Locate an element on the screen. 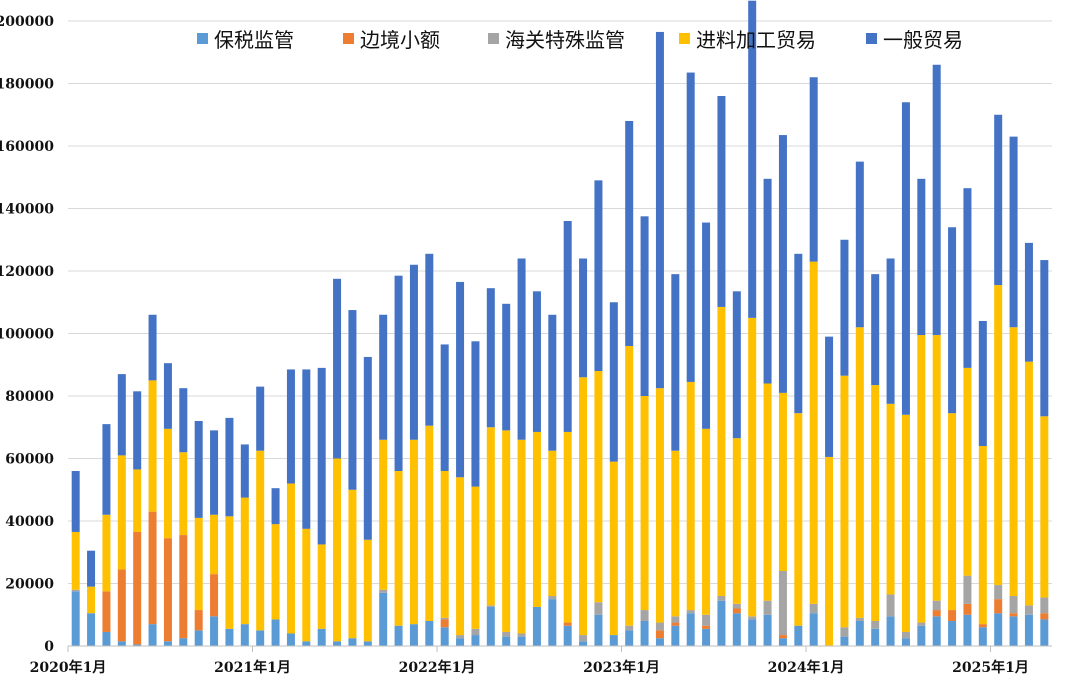 This screenshot has width=1080, height=698. y-tick-label-9: 180000 is located at coordinates (27, 85).